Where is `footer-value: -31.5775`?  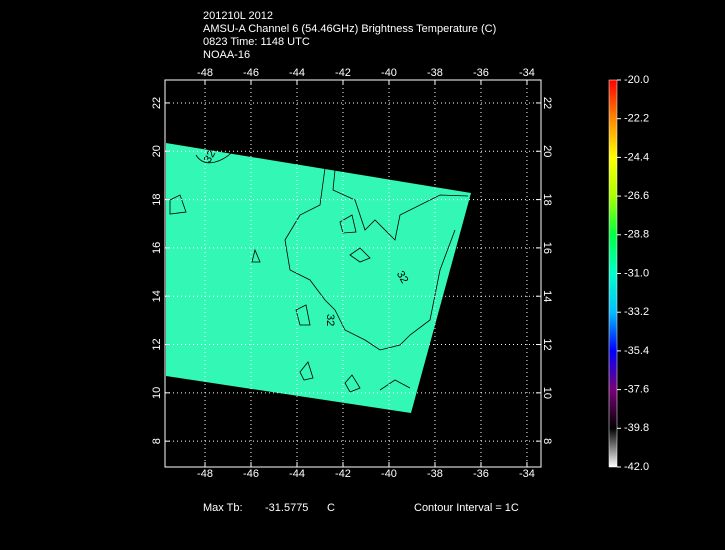
footer-value: -31.5775 is located at coordinates (286, 508).